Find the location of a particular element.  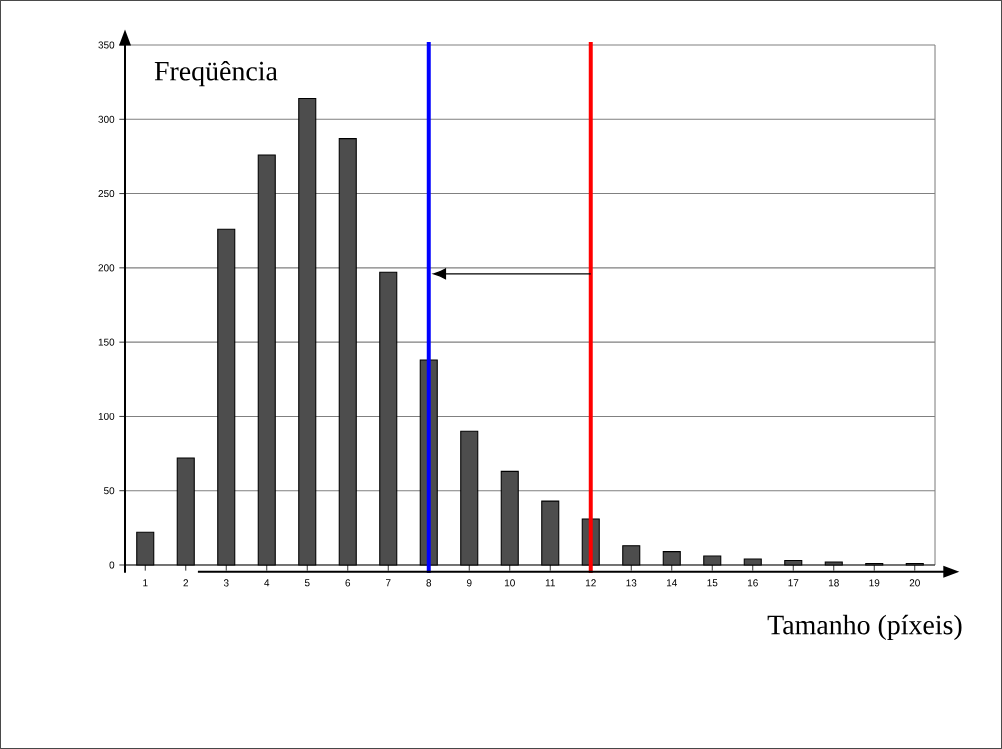

y-tick-label: 150 is located at coordinates (106, 342).